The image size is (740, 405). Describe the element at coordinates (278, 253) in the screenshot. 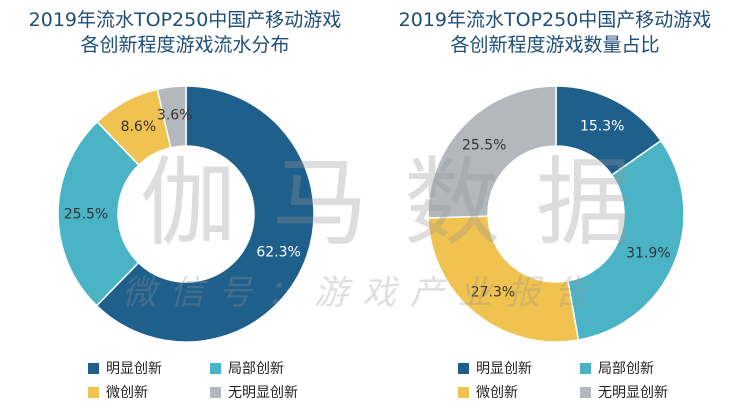

I see `slice-value-label: 62.3%` at that location.